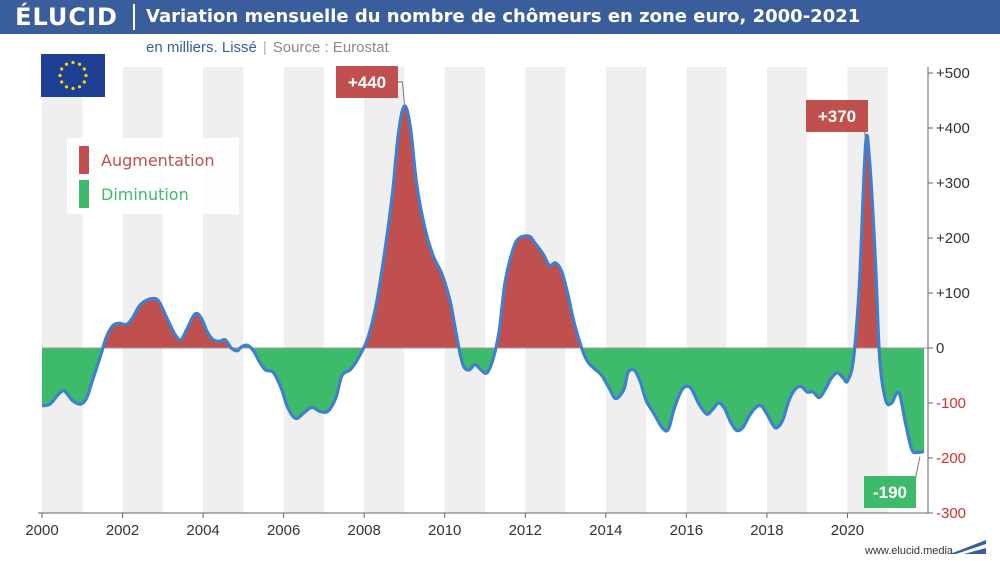 This screenshot has width=1000, height=561. What do you see at coordinates (201, 47) in the screenshot?
I see `unit-note: en milliers. Lissé` at bounding box center [201, 47].